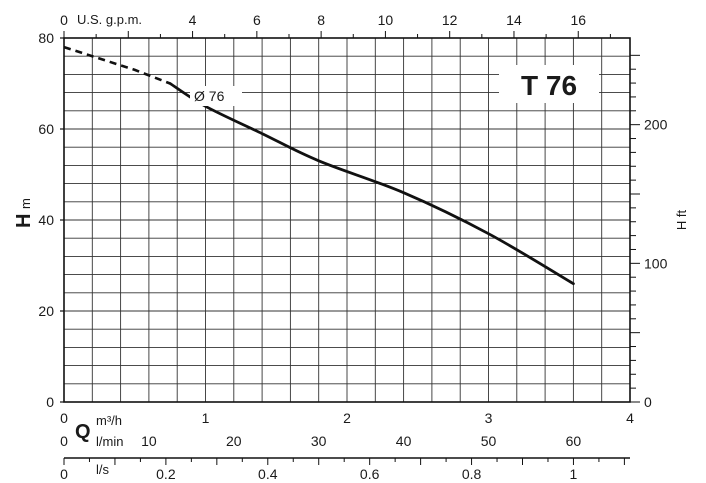  I want to click on curve-label: Ø 76, so click(209, 96).